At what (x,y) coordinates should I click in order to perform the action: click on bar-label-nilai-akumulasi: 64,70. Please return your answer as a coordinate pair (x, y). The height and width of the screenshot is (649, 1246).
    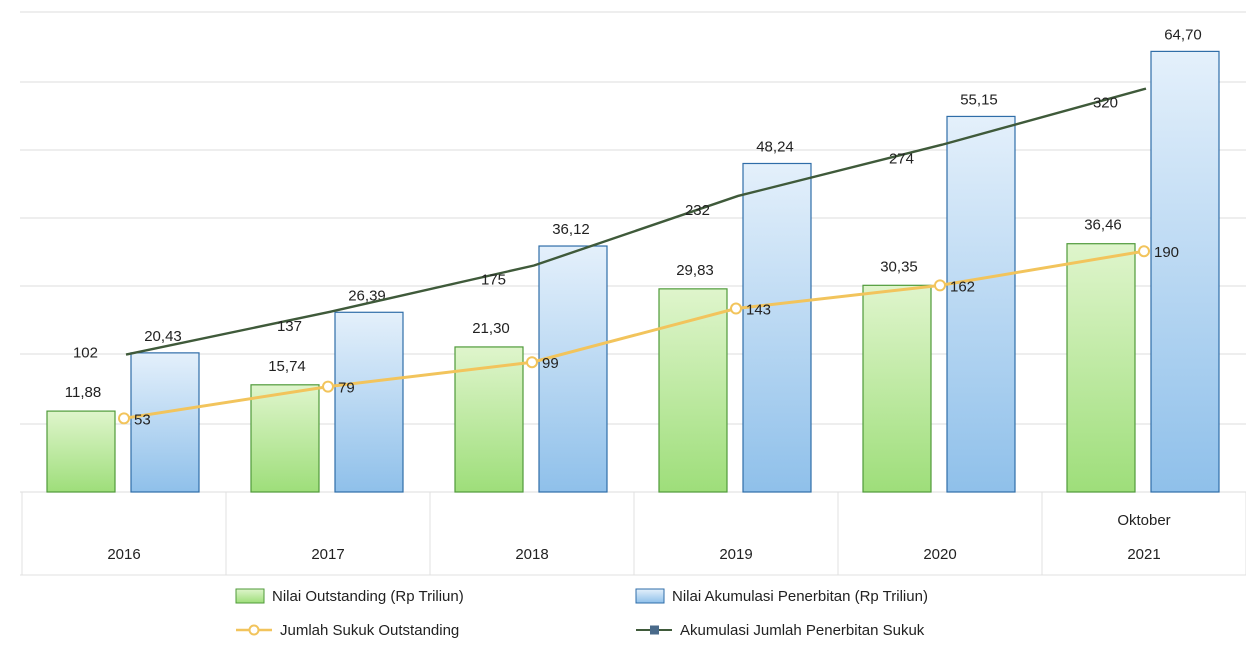
    Looking at the image, I should click on (1183, 34).